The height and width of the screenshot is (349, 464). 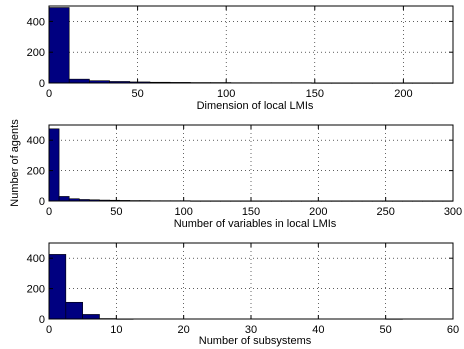 What do you see at coordinates (255, 341) in the screenshot?
I see `x-axis-label: Number of subsystems` at bounding box center [255, 341].